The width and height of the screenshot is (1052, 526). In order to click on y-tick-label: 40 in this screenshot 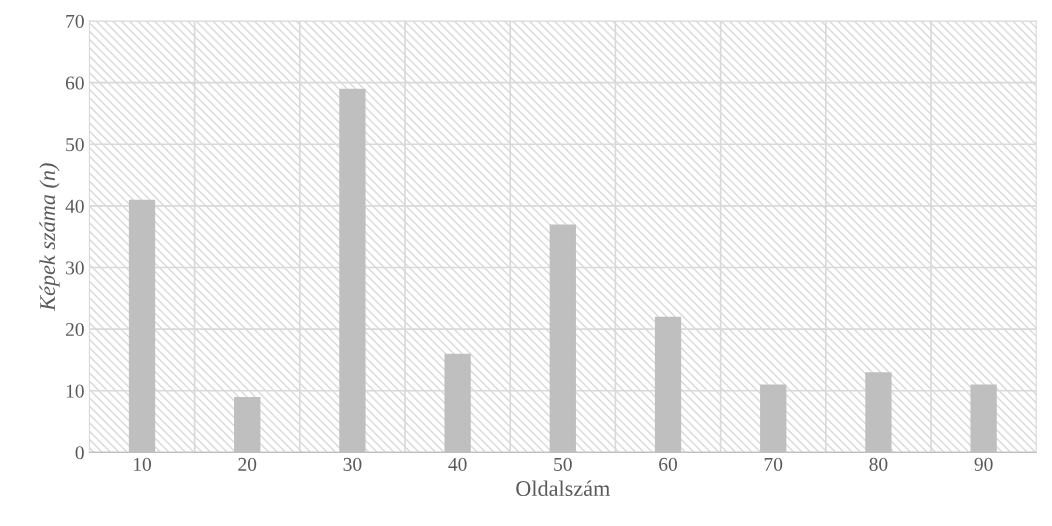, I will do `click(74, 206)`.